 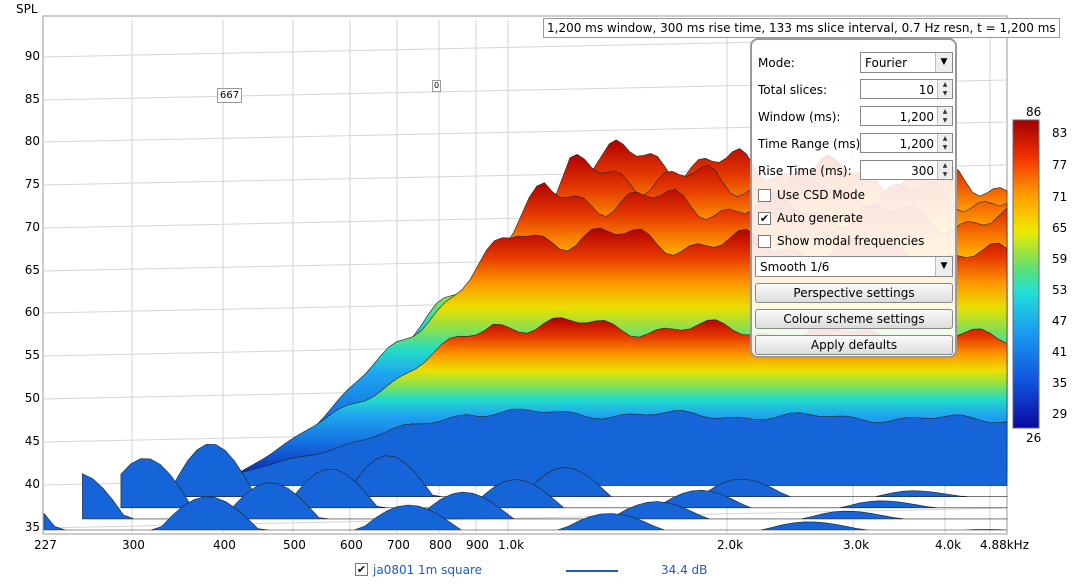 What do you see at coordinates (133, 545) in the screenshot?
I see `x-tick-label: 300` at bounding box center [133, 545].